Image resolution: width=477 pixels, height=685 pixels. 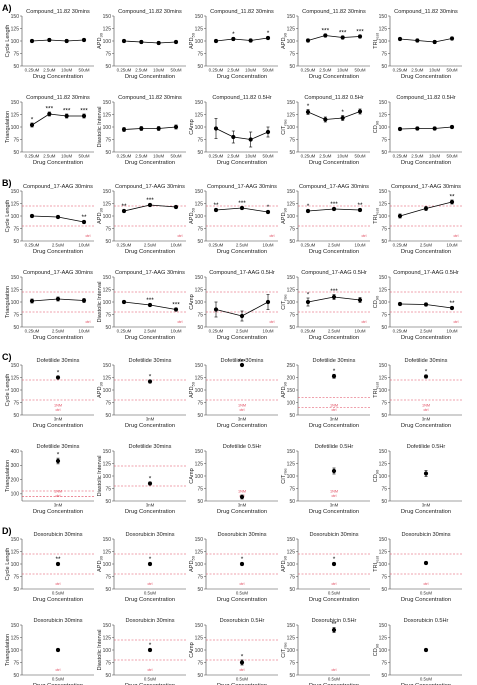 What do you see at coordinates (284, 40) in the screenshot?
I see `y-axis-label: APD90` at bounding box center [284, 40].